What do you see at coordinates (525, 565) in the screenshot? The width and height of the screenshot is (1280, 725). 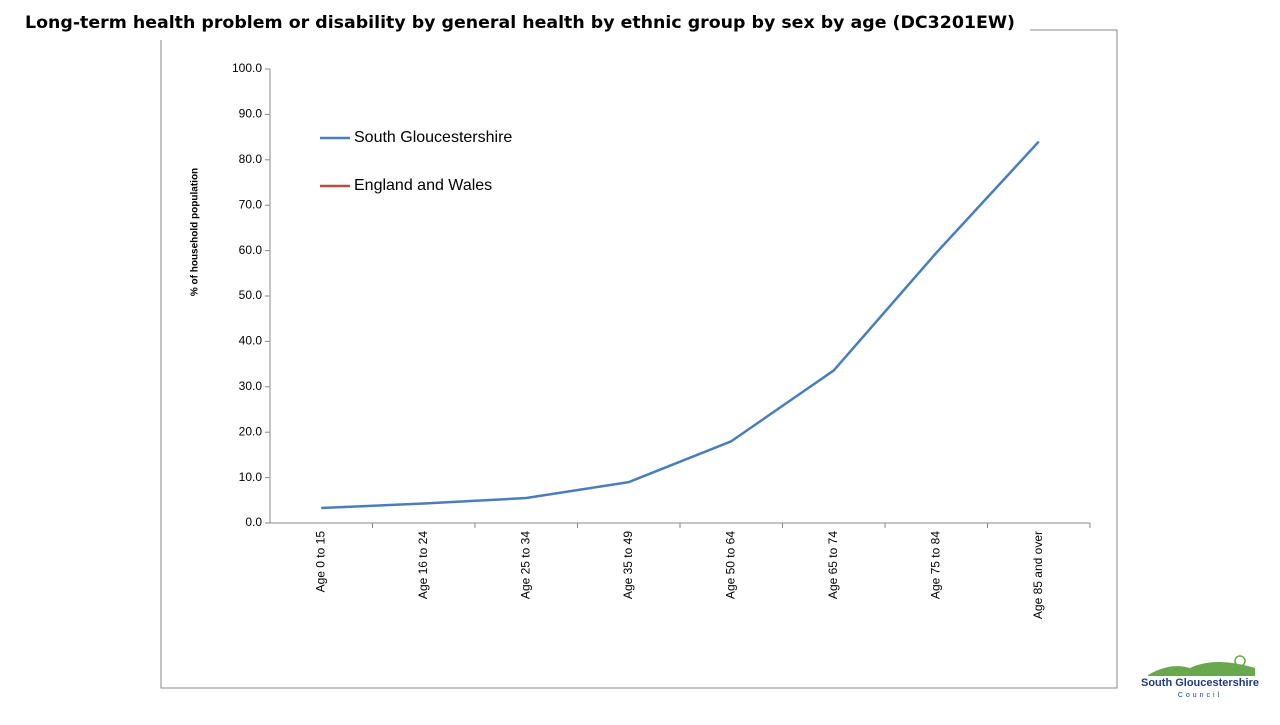 I see `x-tick-label: Age 25 to 34` at bounding box center [525, 565].